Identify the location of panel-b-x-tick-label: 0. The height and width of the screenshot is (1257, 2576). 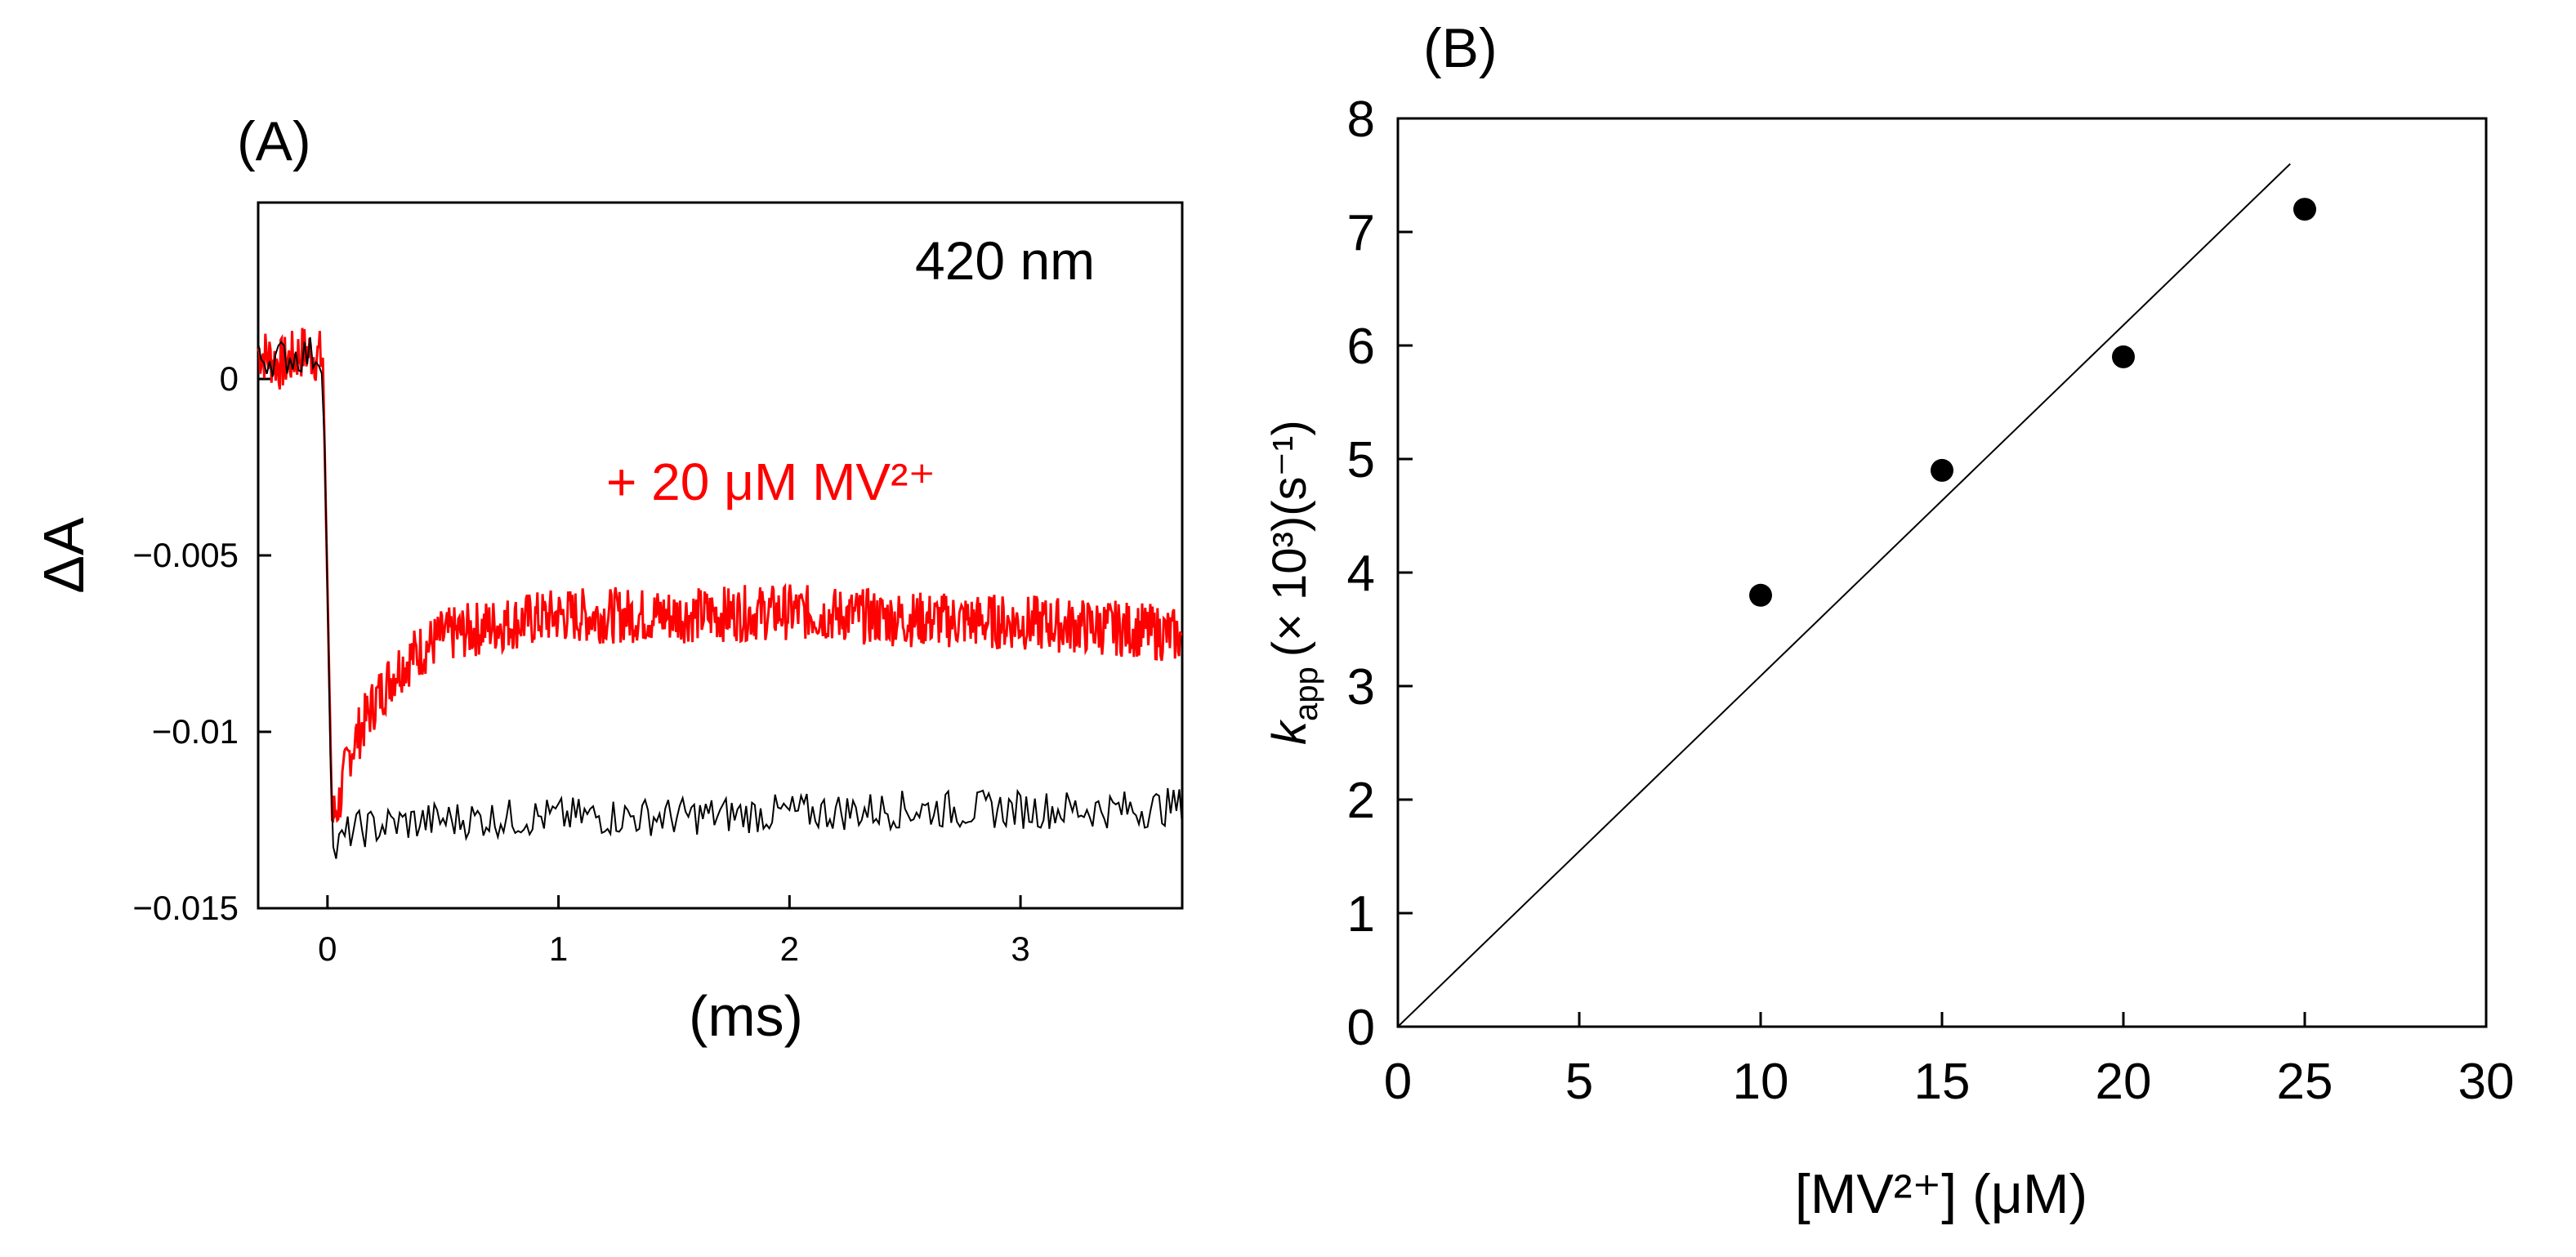
(1398, 1082).